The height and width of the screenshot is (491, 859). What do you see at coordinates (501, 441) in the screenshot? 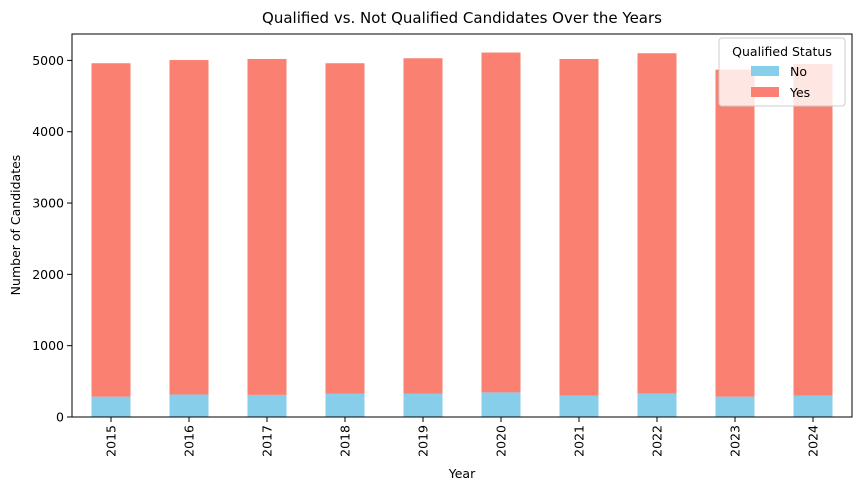
I see `x-tick-label-2020: 2020` at bounding box center [501, 441].